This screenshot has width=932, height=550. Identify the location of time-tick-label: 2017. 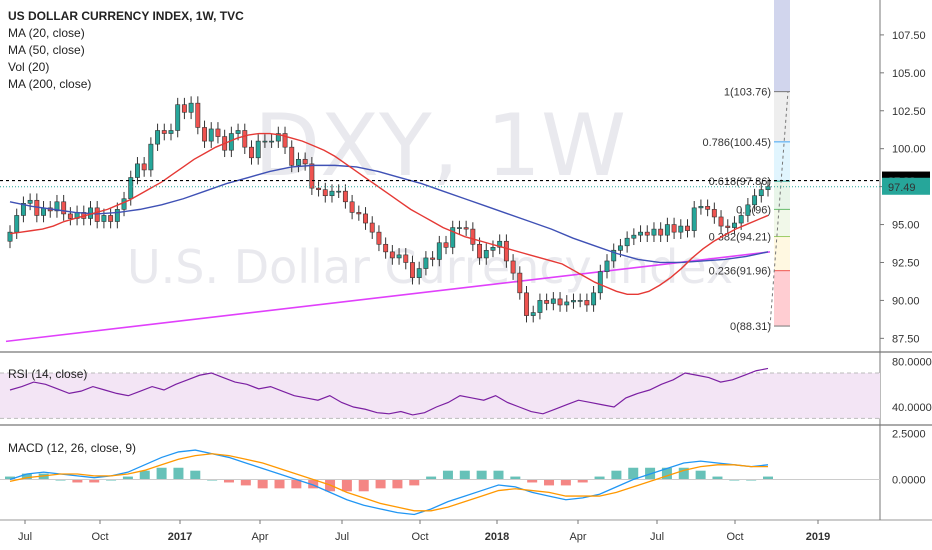
(180, 537).